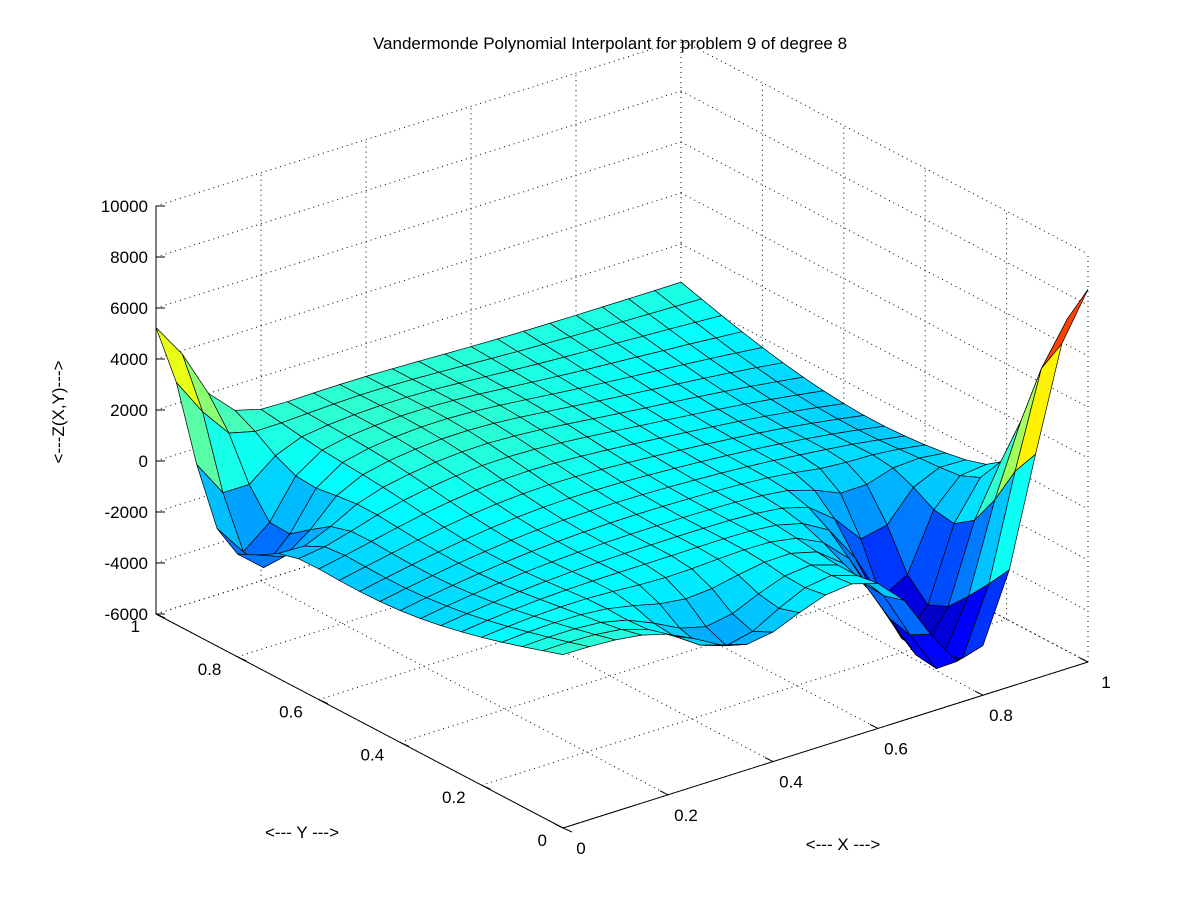 Image resolution: width=1200 pixels, height=901 pixels. What do you see at coordinates (843, 844) in the screenshot?
I see `x-axis-label: <--- X --->` at bounding box center [843, 844].